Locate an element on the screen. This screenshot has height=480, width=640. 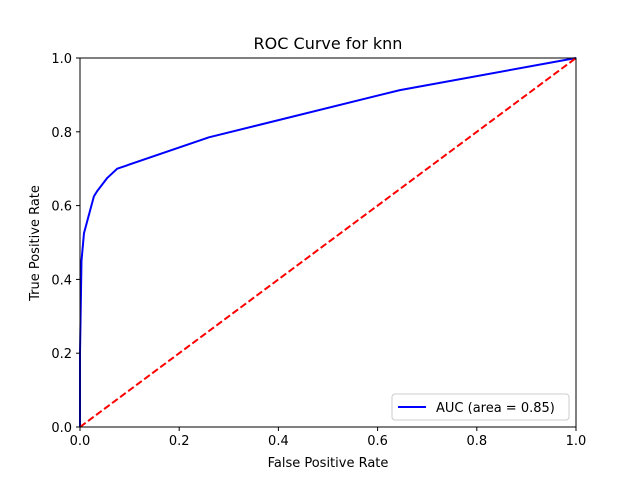
legend-label: AUC (area = 0.85) is located at coordinates (495, 408).